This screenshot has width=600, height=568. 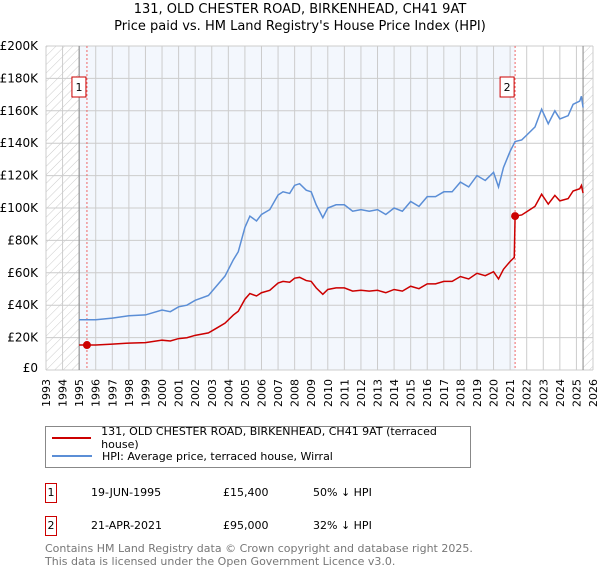 What do you see at coordinates (527, 393) in the screenshot?
I see `x-tick-label: 2022` at bounding box center [527, 393].